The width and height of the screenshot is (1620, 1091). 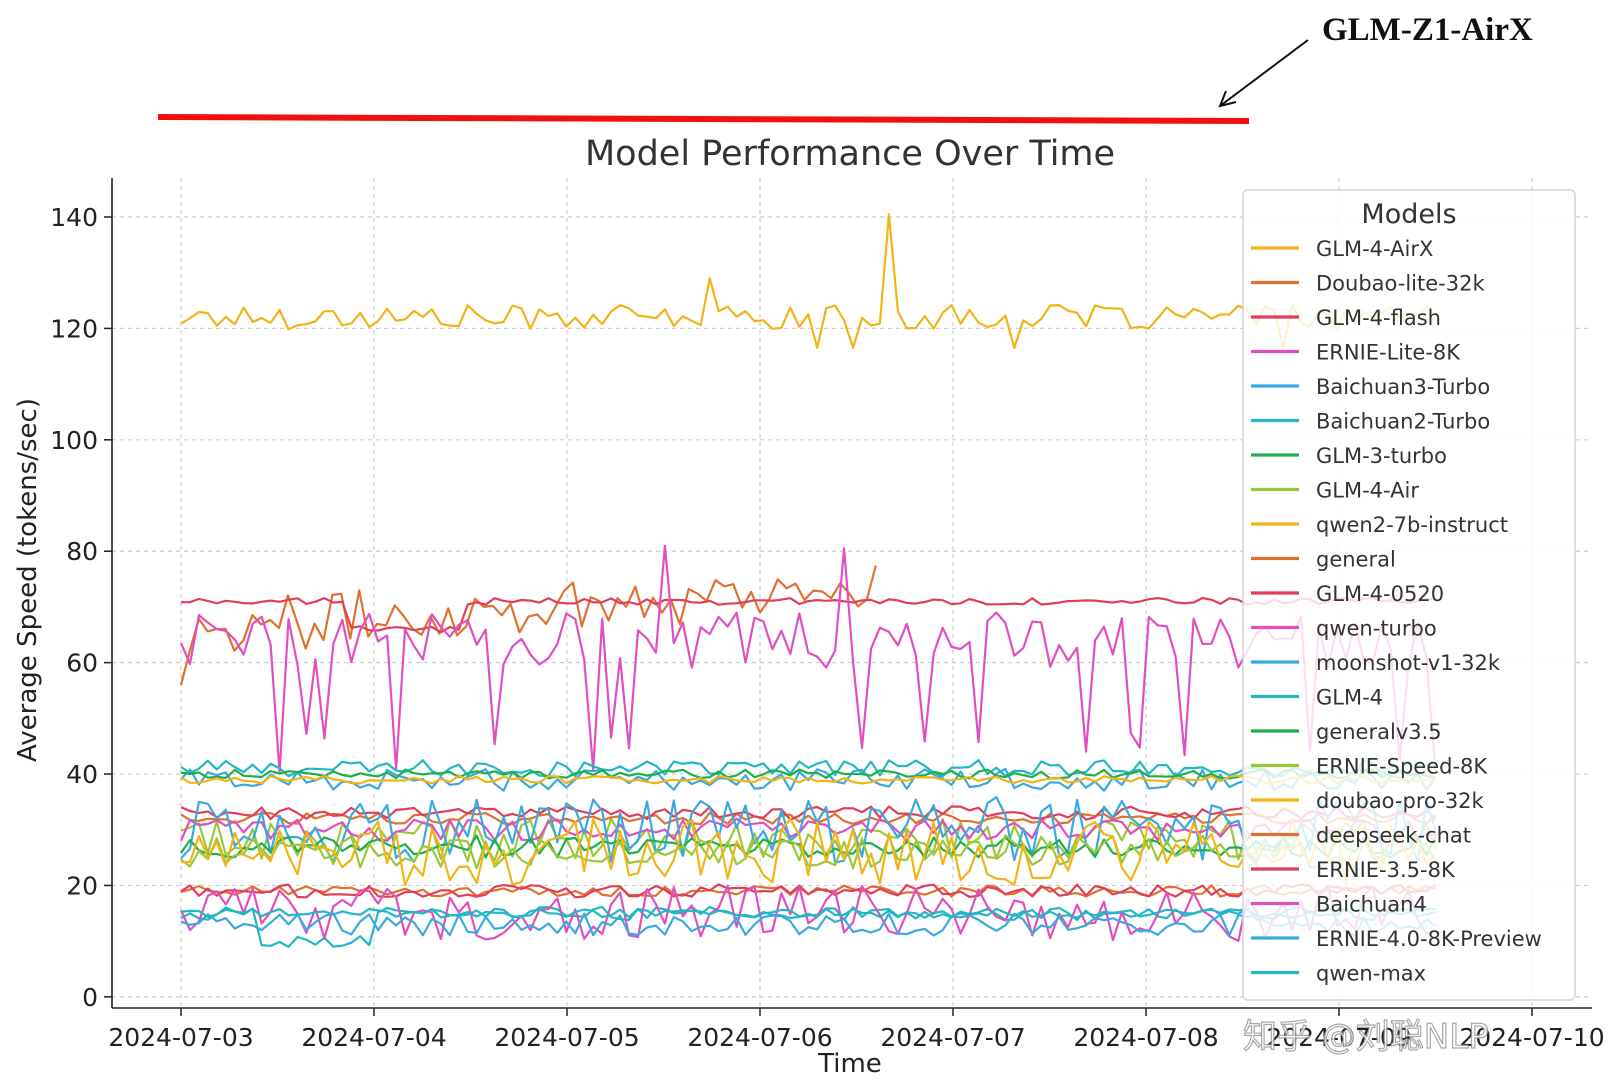 I want to click on legend-entry: GLM-4-flash, so click(x=1378, y=318).